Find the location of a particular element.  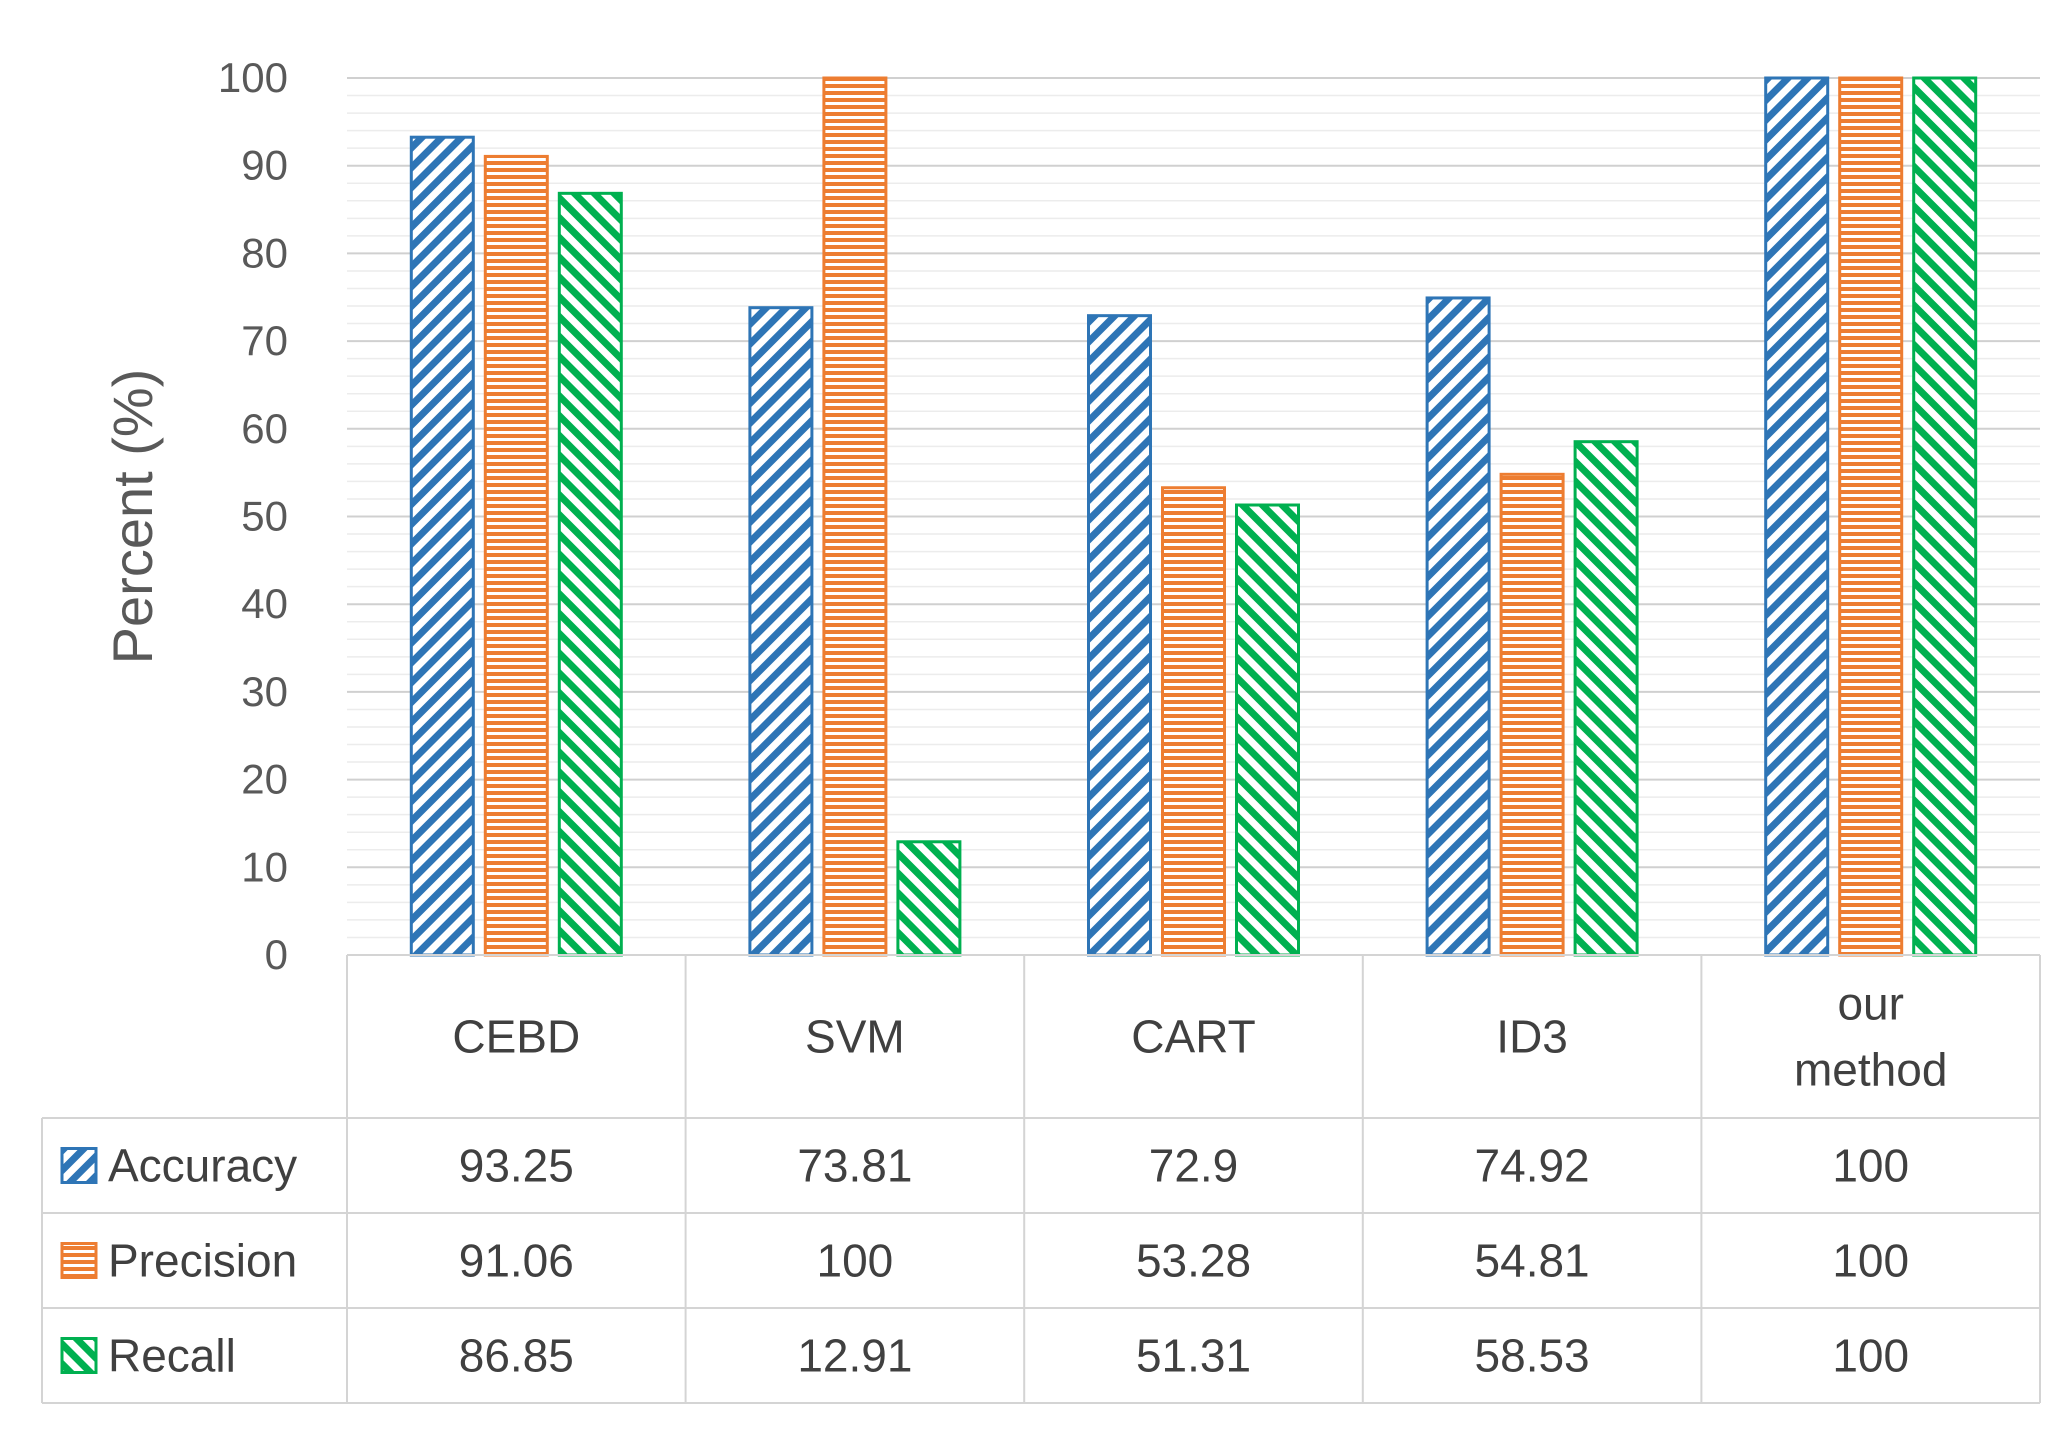

category-label: method is located at coordinates (1870, 1070).